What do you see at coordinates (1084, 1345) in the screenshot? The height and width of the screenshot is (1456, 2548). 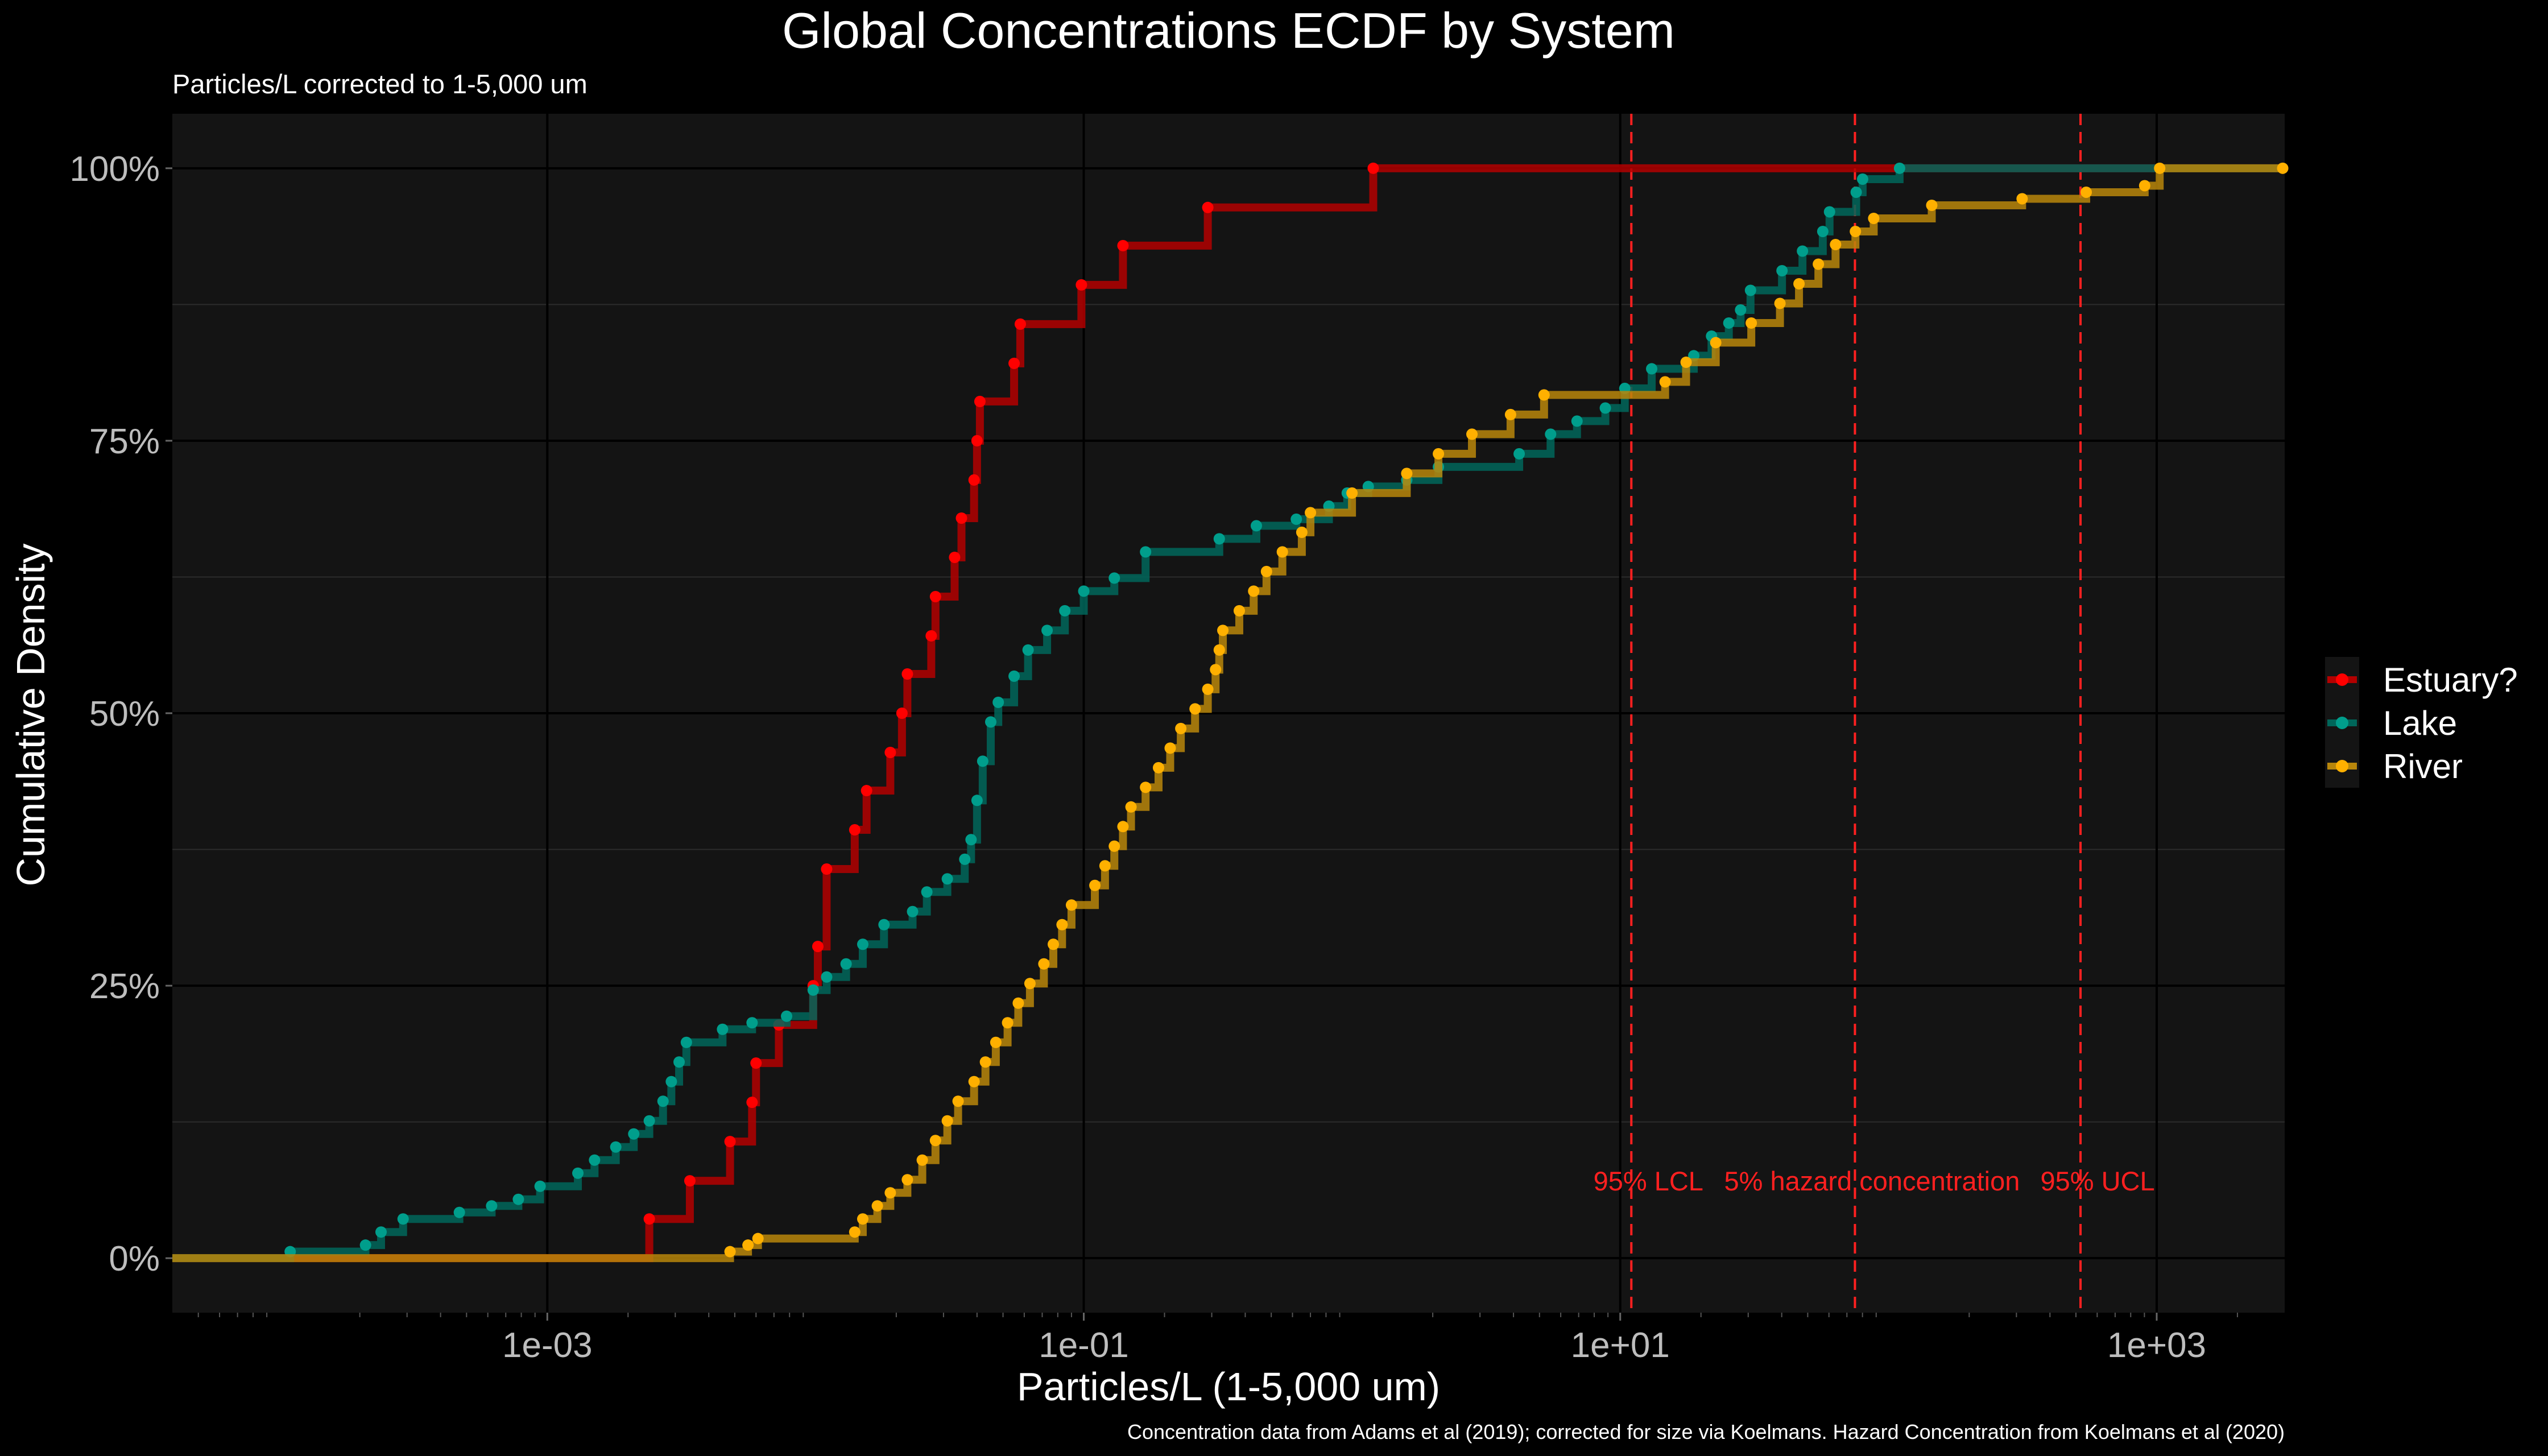 I see `x-tick-label: 1e-01` at bounding box center [1084, 1345].